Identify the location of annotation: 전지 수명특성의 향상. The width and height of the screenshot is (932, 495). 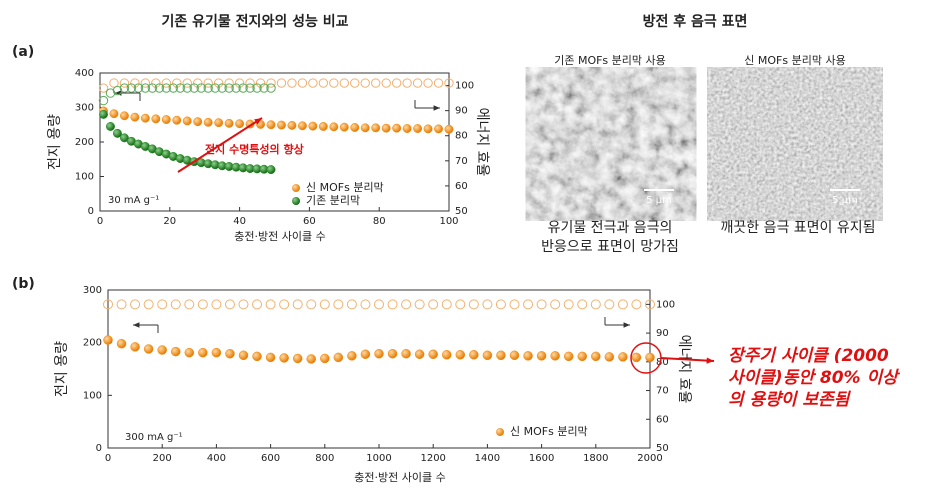
(254, 149).